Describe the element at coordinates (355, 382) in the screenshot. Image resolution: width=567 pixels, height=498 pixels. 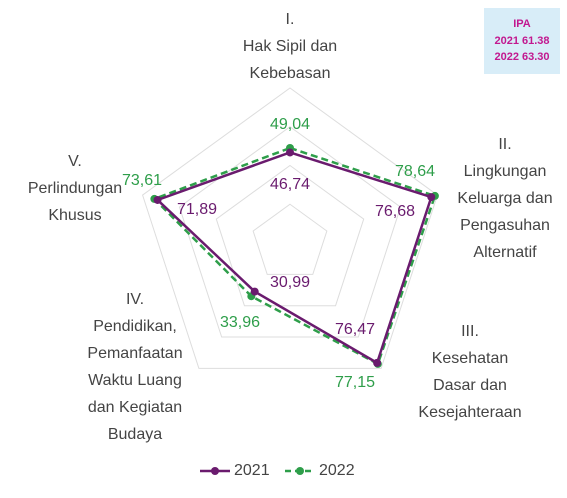
I see `value-label: 77,15` at that location.